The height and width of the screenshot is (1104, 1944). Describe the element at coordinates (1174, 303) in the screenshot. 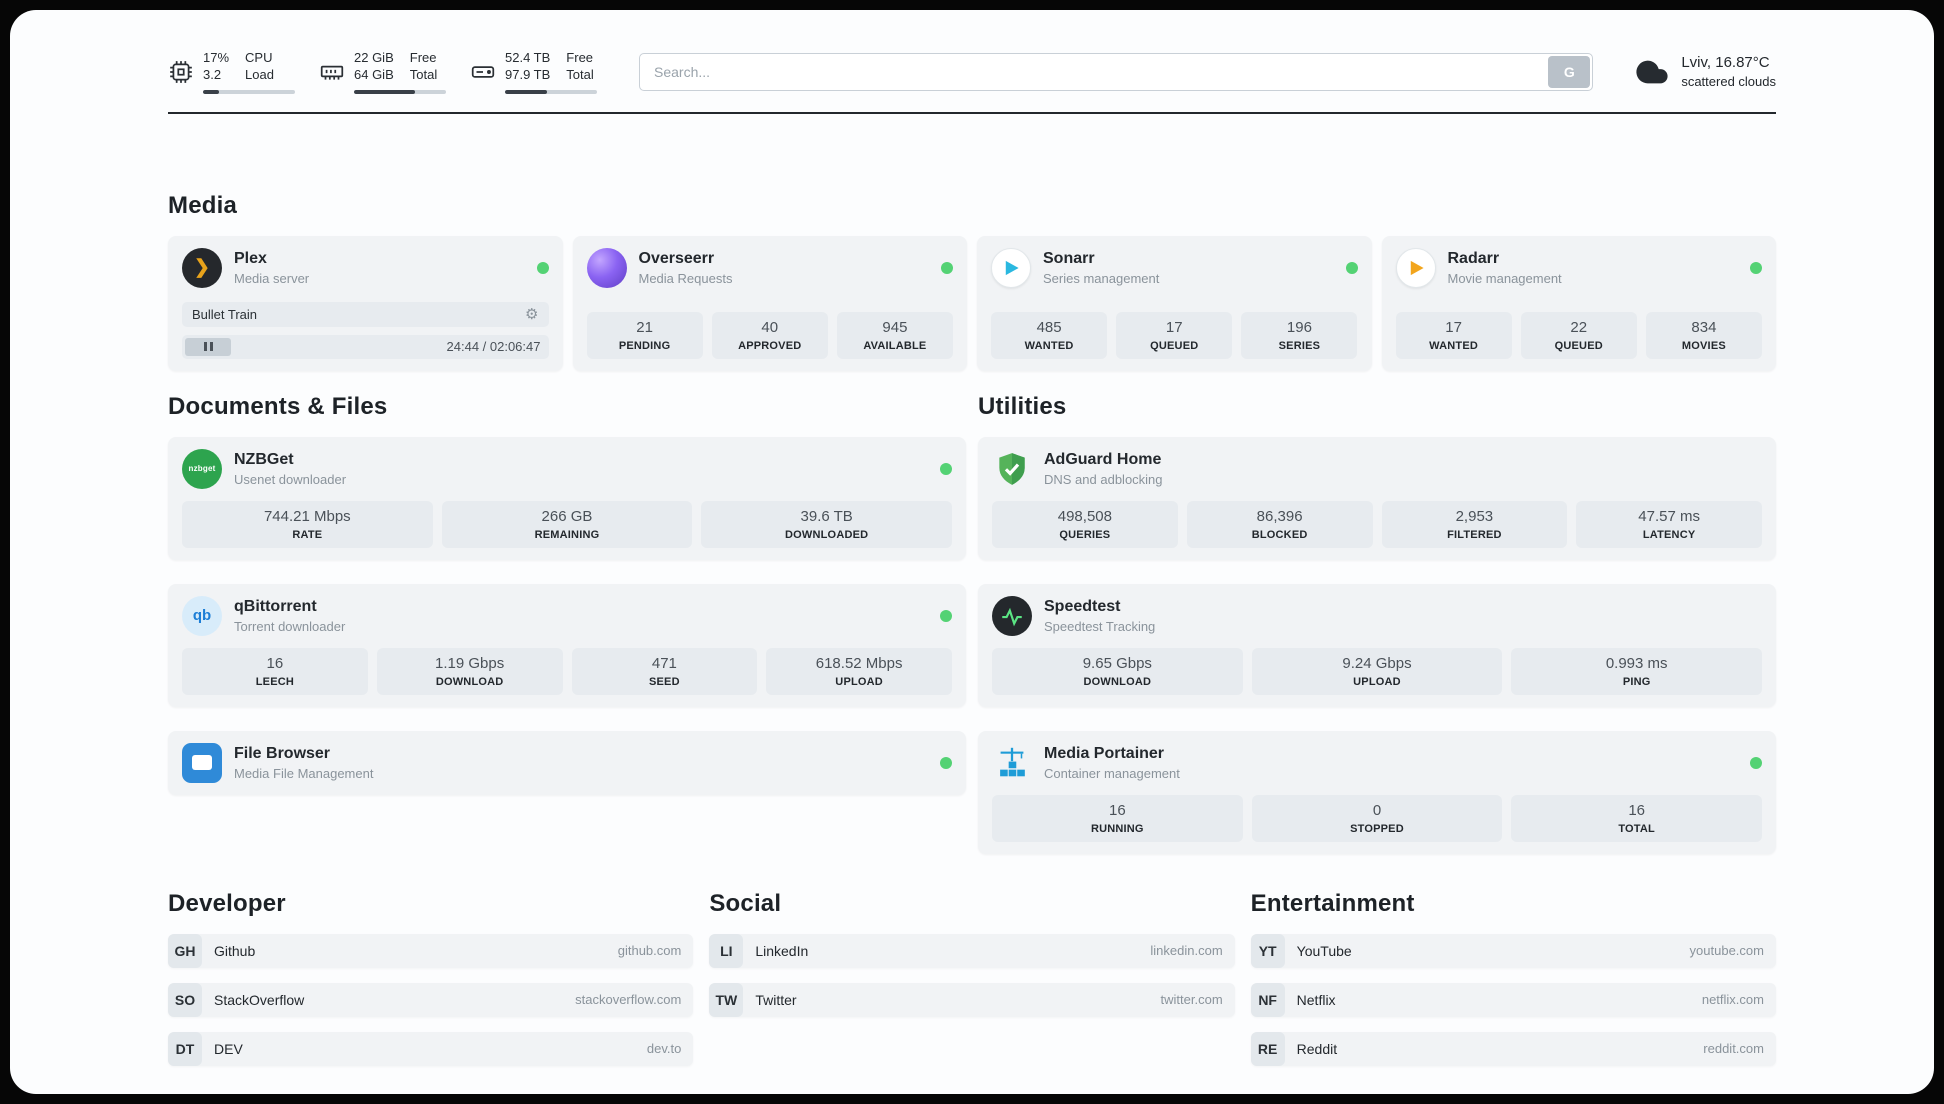

I see `app-card-sonarr: Sonarr Series management 485 WANTED` at that location.